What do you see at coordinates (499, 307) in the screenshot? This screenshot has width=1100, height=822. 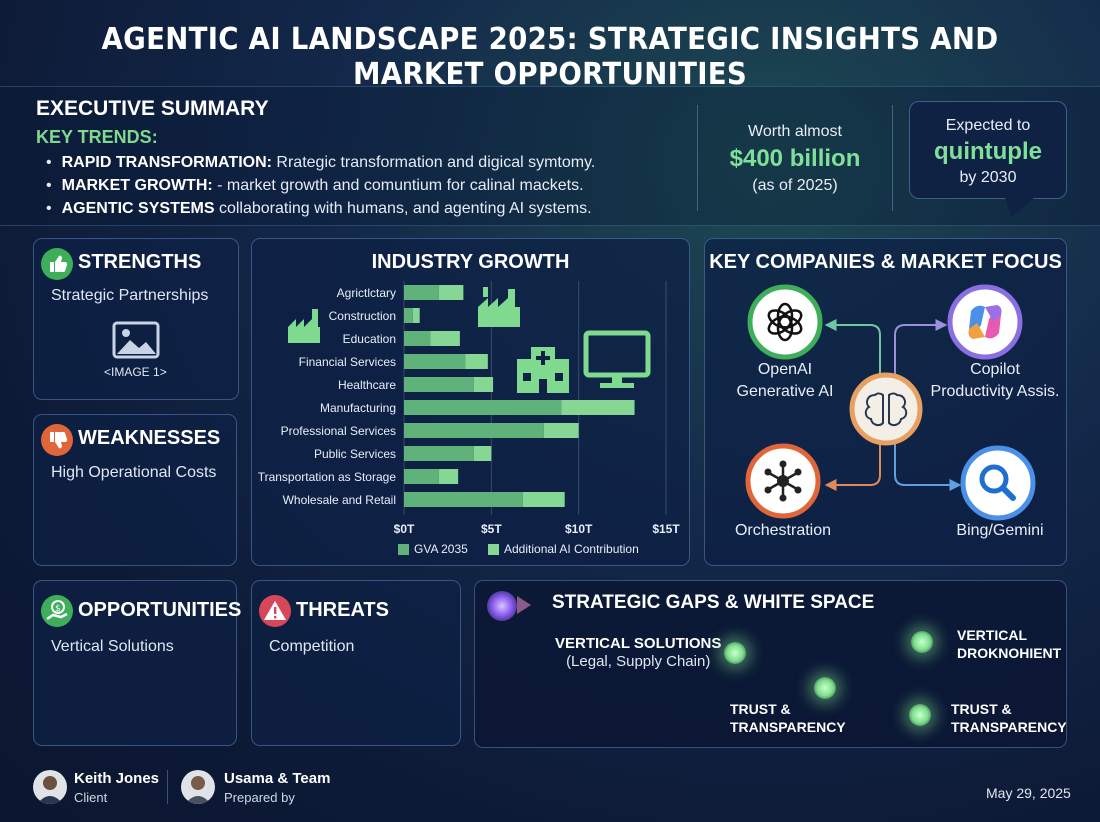 I see `factory-icon` at bounding box center [499, 307].